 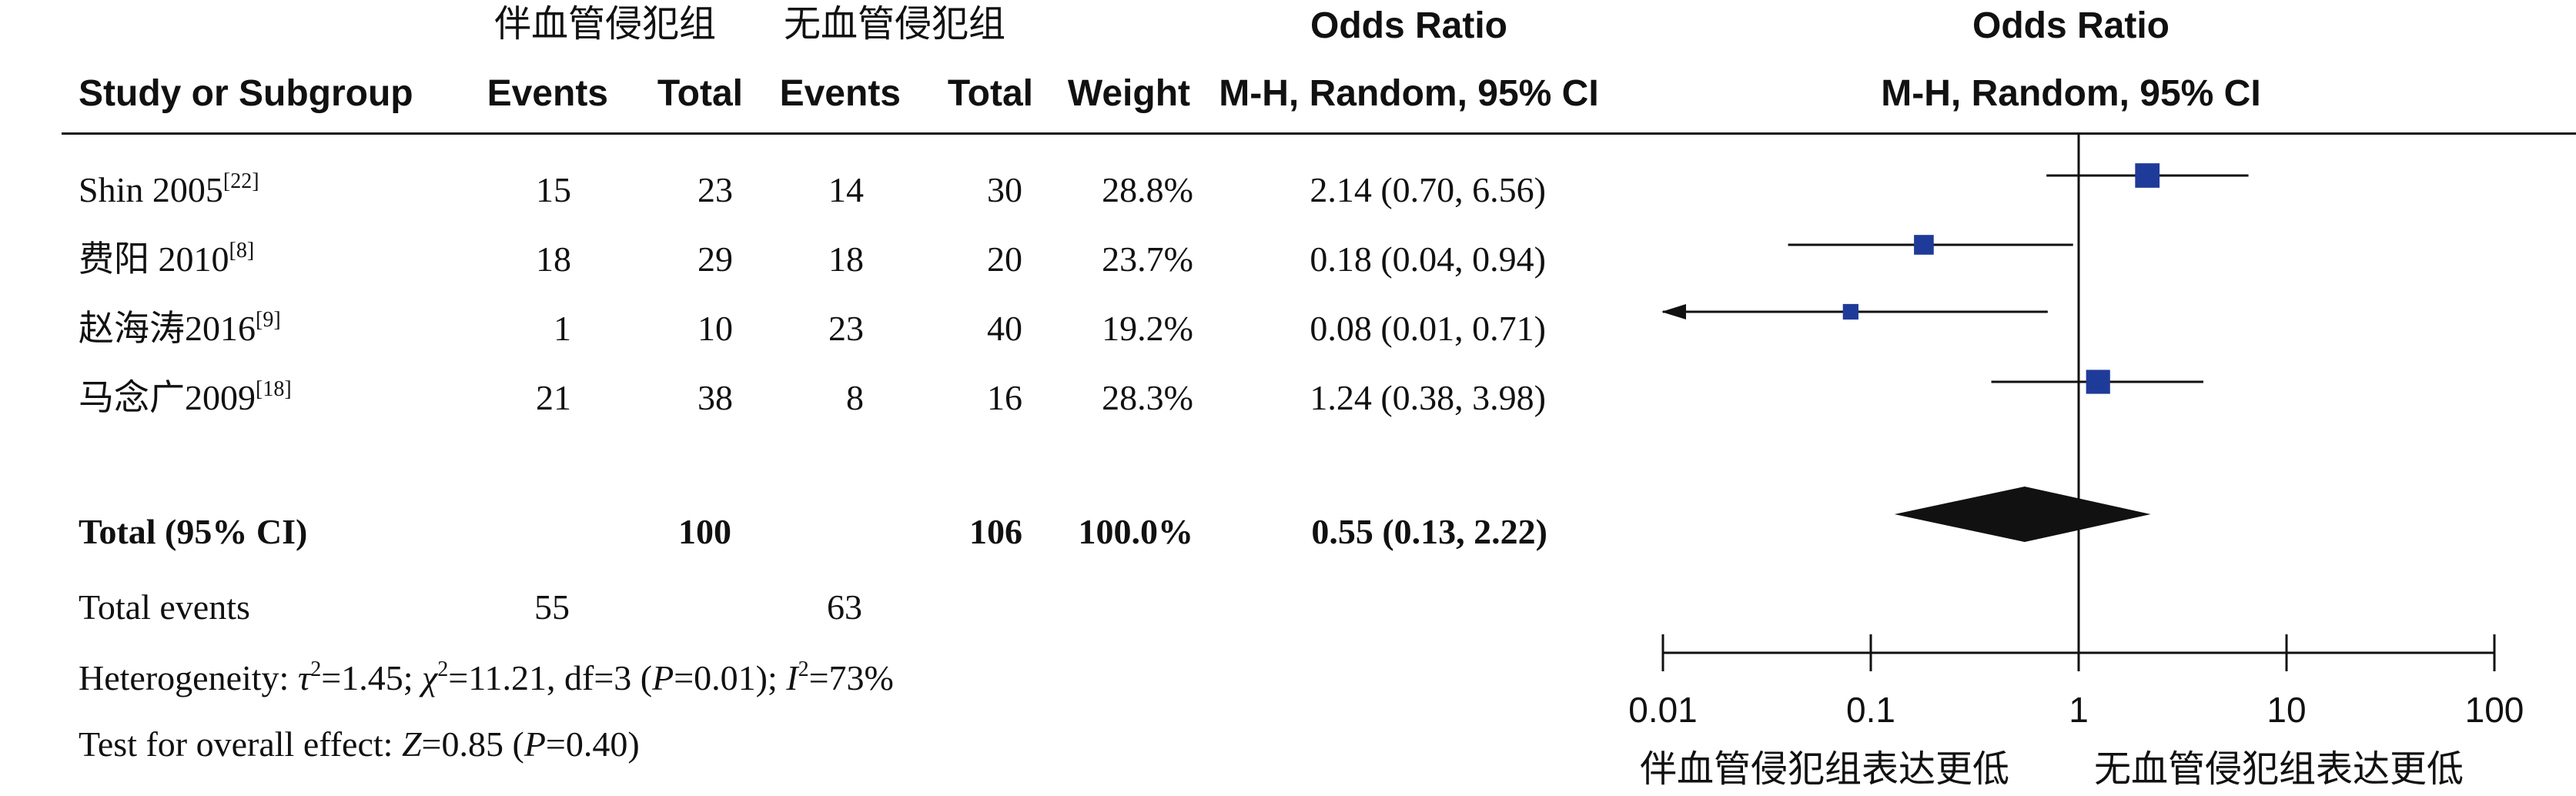 What do you see at coordinates (716, 328) in the screenshot?
I see `study-total1: 10` at bounding box center [716, 328].